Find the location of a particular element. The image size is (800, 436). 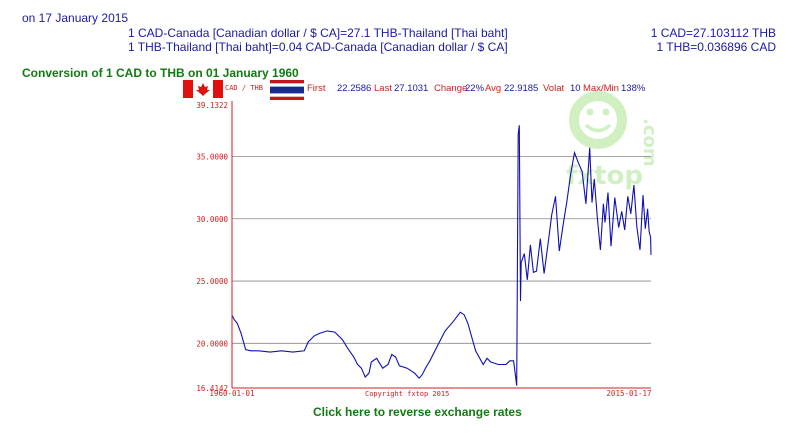

y-tick-label: 16.4142 is located at coordinates (212, 388).